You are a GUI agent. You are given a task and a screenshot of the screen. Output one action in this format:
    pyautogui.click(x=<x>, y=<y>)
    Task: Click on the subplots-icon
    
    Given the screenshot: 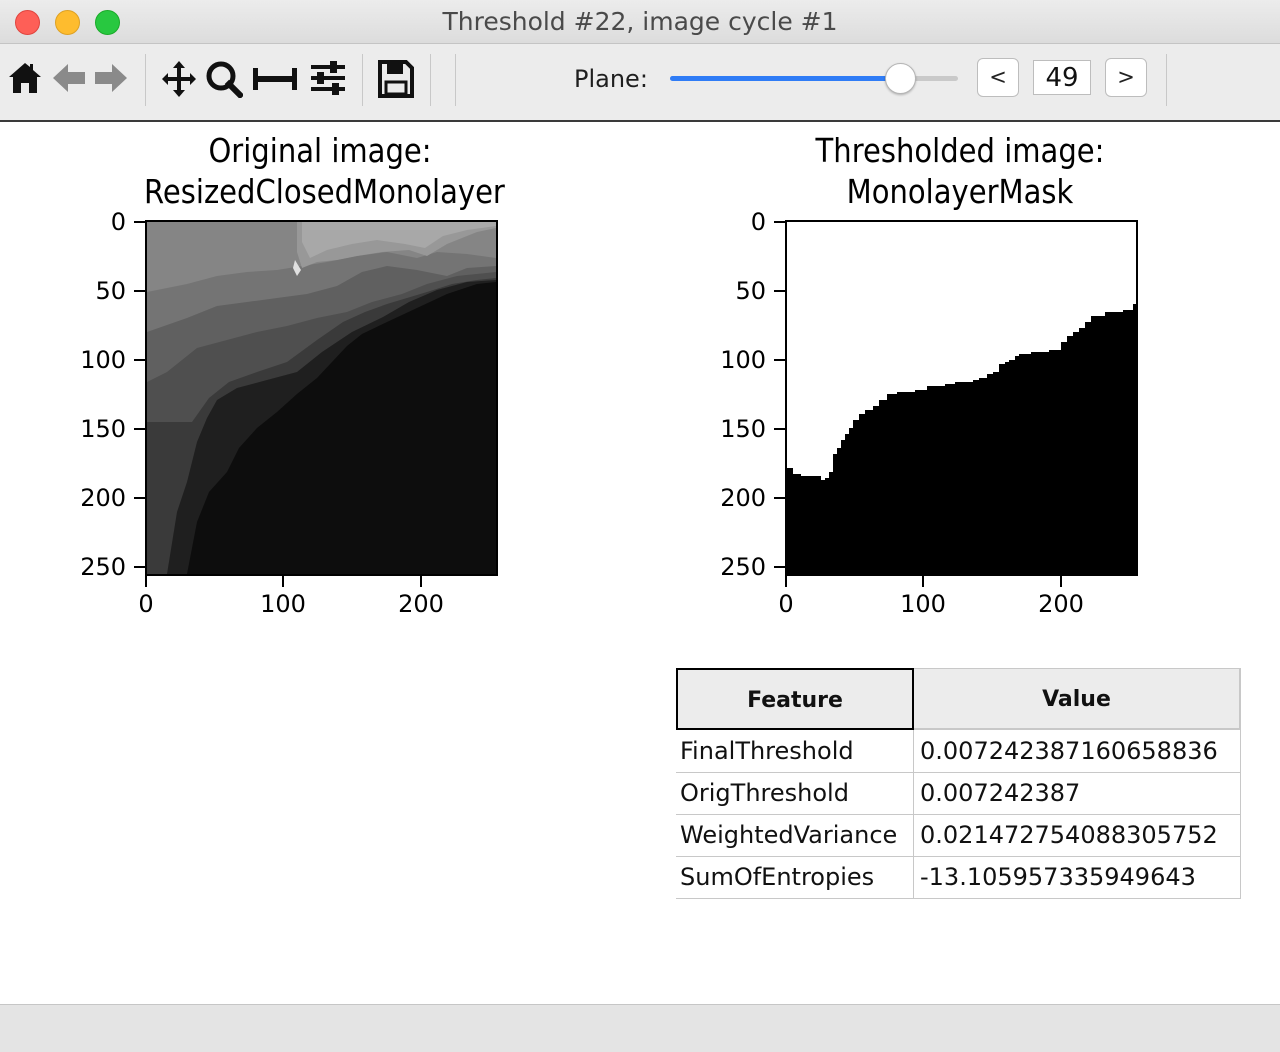 What is the action you would take?
    pyautogui.click(x=275, y=79)
    